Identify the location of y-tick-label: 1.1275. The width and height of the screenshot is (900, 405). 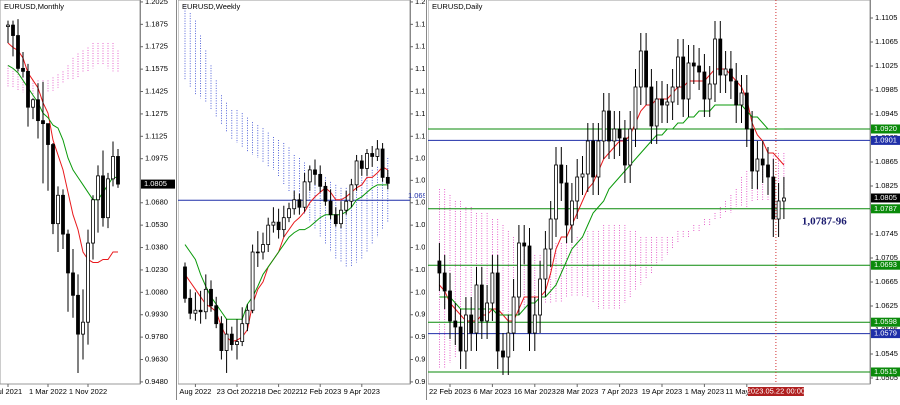
(156, 113).